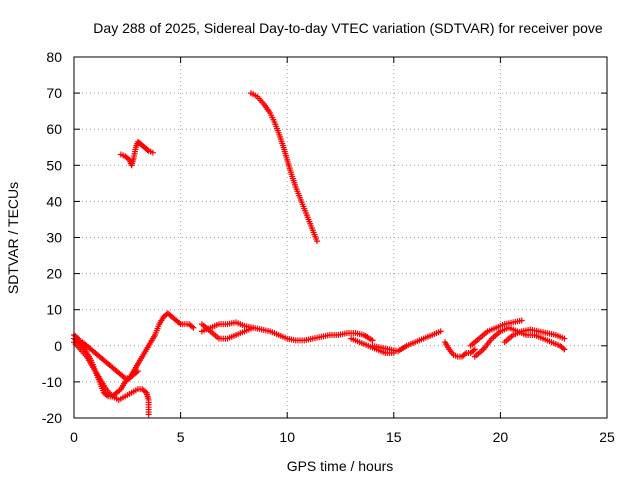  I want to click on x-tick-label: 15, so click(394, 437).